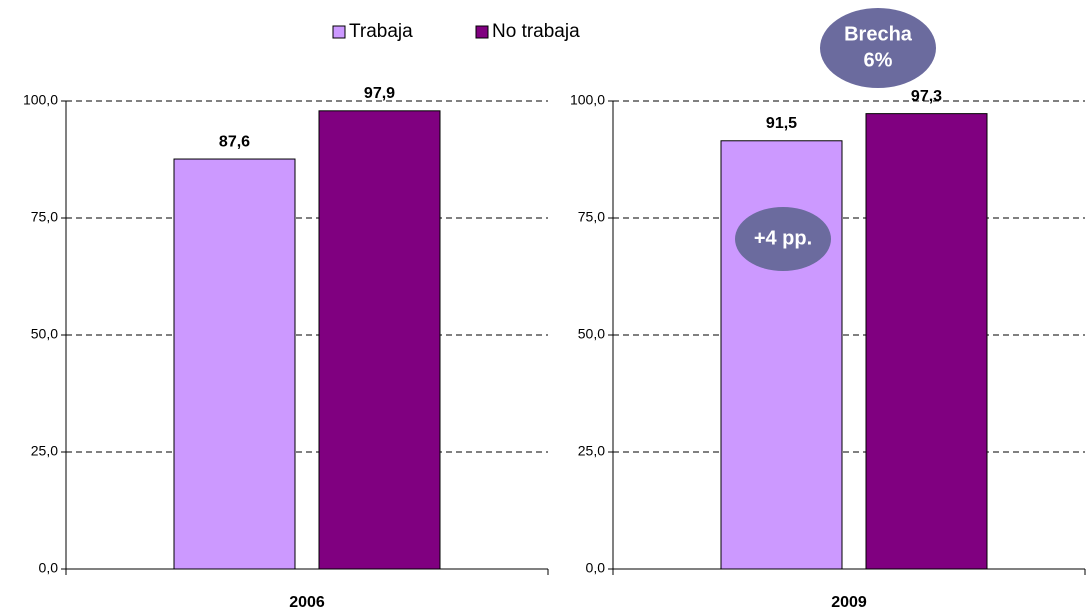 The image size is (1088, 610). Describe the element at coordinates (234, 141) in the screenshot. I see `data-label: 87,6` at that location.